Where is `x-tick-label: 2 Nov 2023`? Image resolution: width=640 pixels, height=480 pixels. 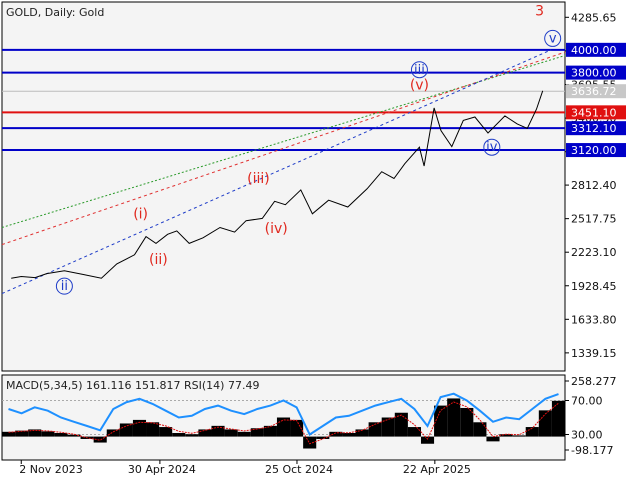 x-tick-label: 2 Nov 2023 is located at coordinates (50, 469).